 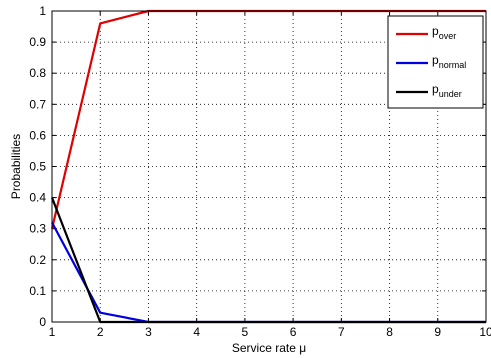 I want to click on y-tick-label: 0.2, so click(x=37, y=260).